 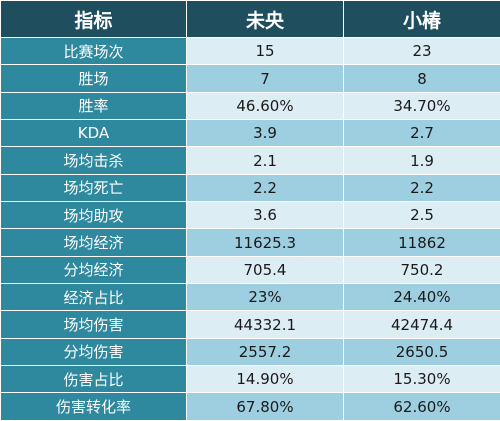 I want to click on player-b-value: 23, so click(x=421, y=51).